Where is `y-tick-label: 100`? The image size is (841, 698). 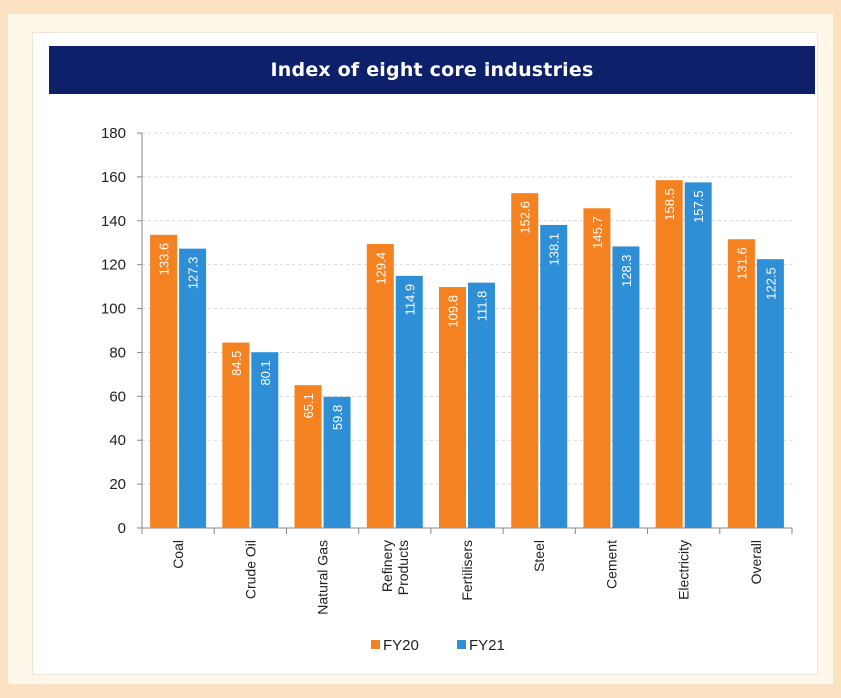 y-tick-label: 100 is located at coordinates (113, 309).